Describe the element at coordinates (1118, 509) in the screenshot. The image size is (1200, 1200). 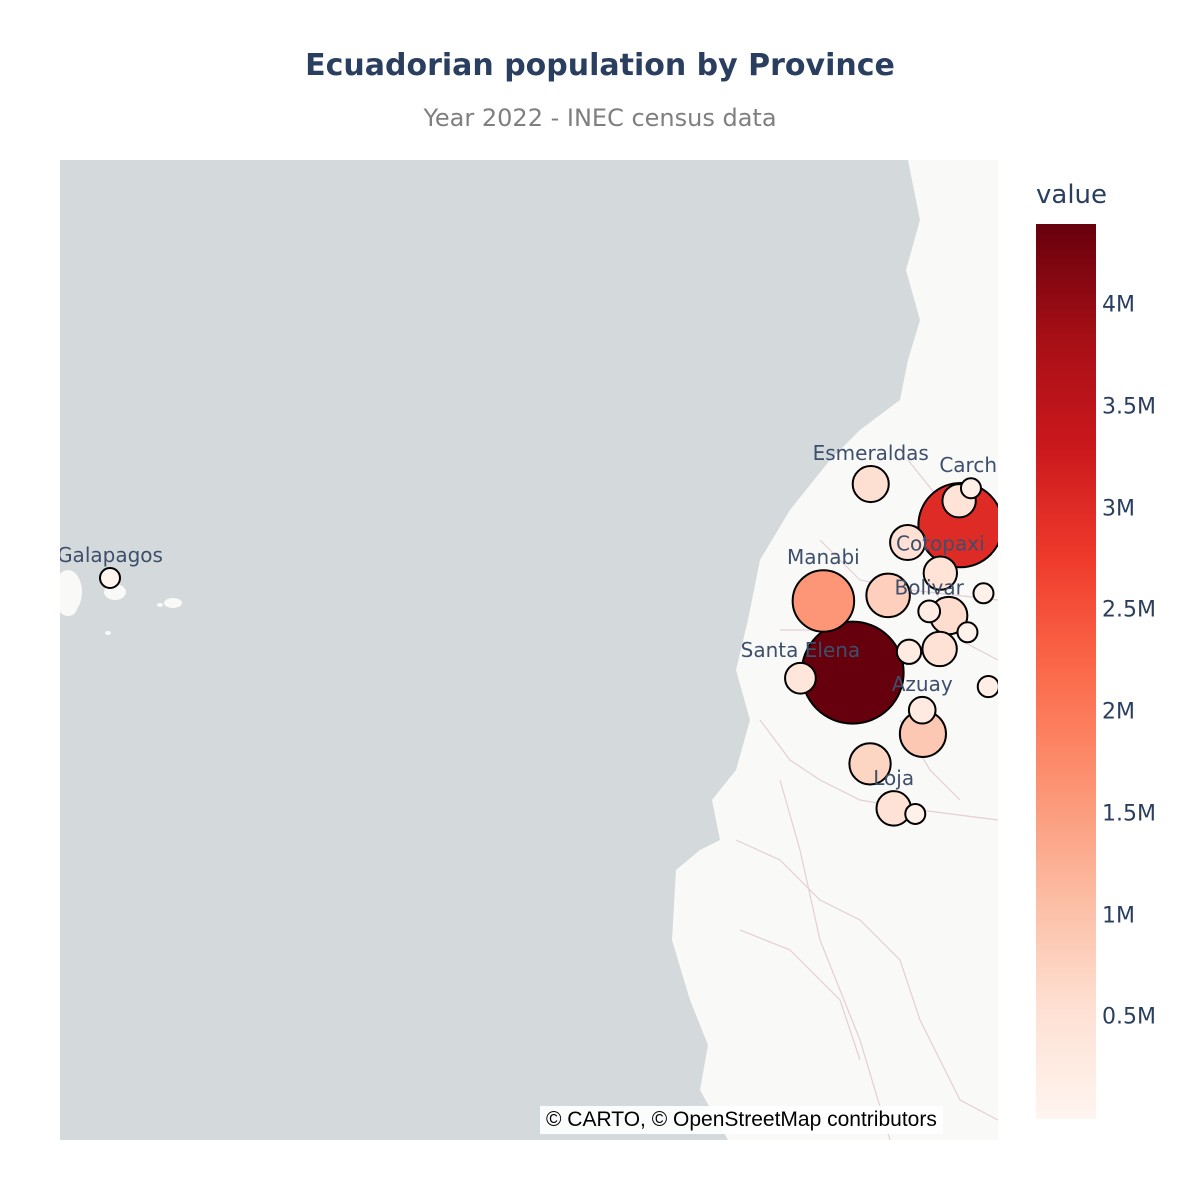
I see `colorbar-tick-label: 3M` at that location.